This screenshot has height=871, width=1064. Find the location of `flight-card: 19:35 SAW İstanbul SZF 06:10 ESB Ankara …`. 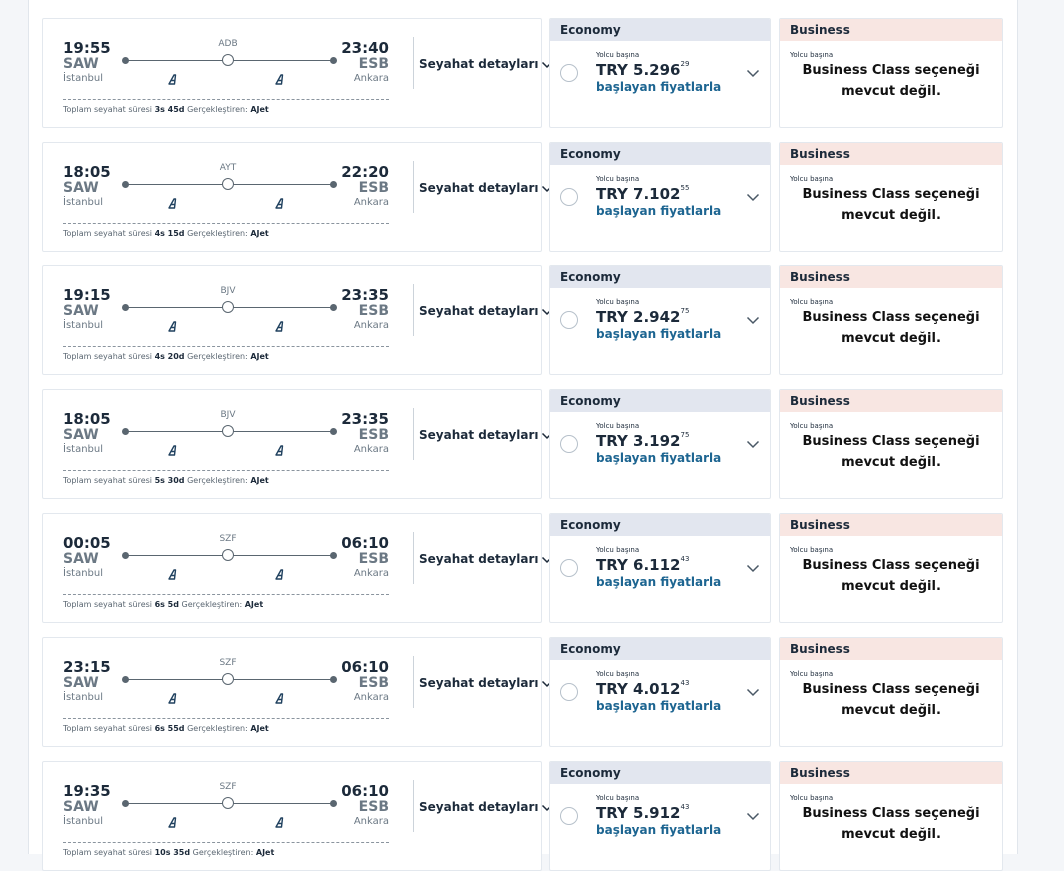

flight-card: 19:35 SAW İstanbul SZF 06:10 ESB Ankara … is located at coordinates (297, 816).